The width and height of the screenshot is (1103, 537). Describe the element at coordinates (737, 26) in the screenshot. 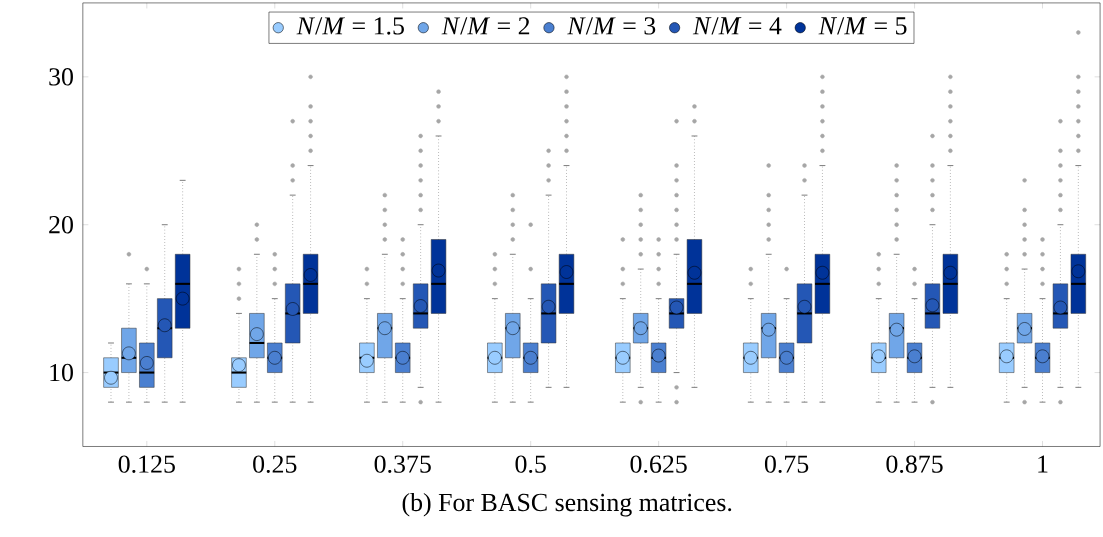

I see `legend-label: N/M = 4` at that location.